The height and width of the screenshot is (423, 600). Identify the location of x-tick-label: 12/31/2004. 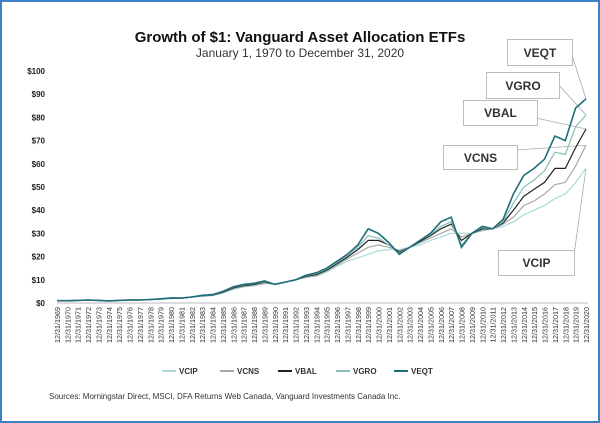
(420, 325).